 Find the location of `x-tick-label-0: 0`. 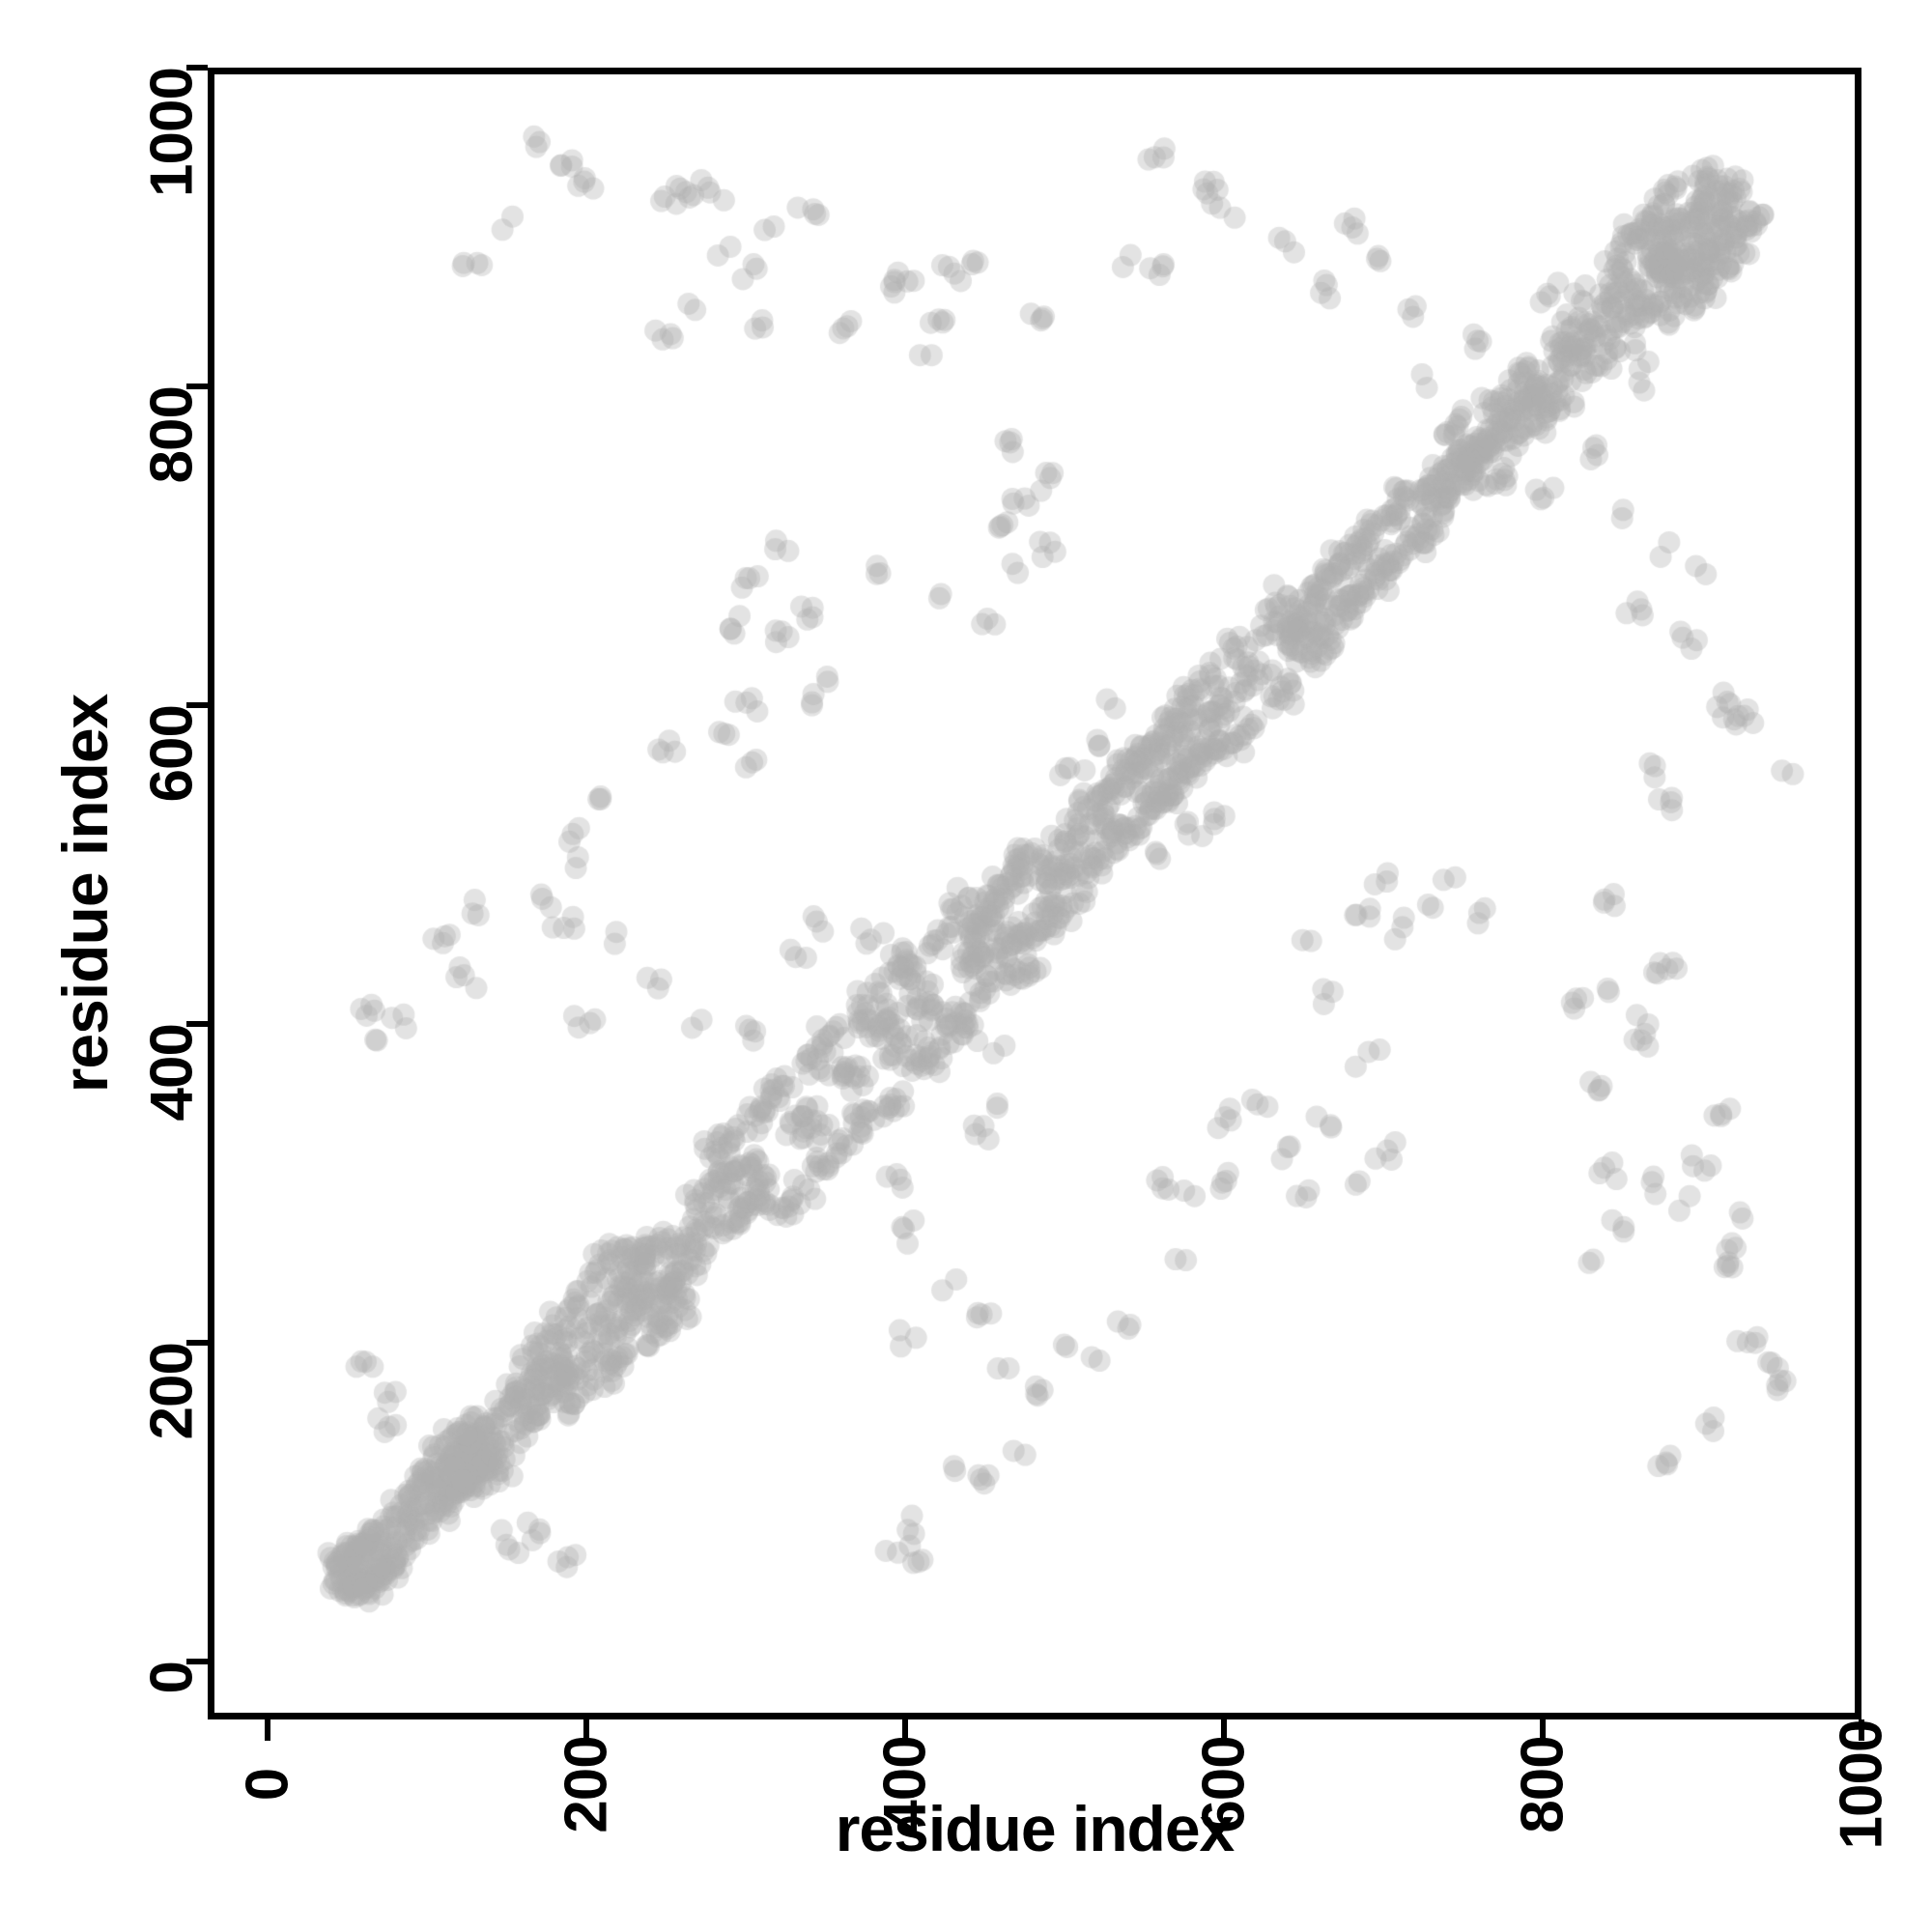

x-tick-label-0: 0 is located at coordinates (267, 1785).